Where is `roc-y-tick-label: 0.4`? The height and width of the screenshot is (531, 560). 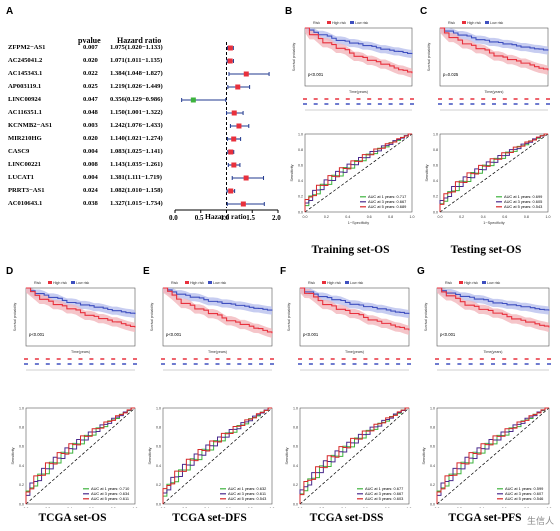 roc-y-tick-label: 0.4 is located at coordinates (435, 181).